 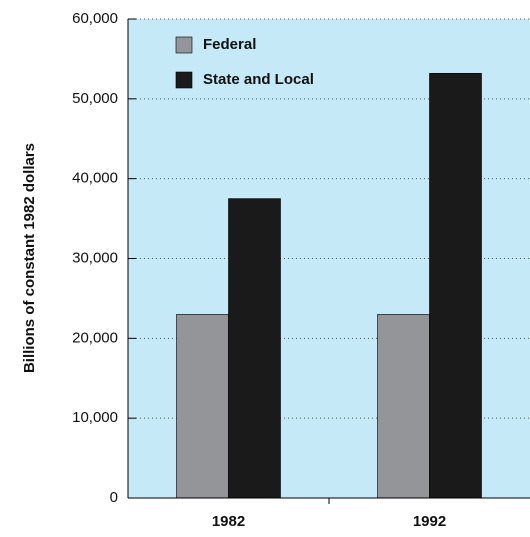 What do you see at coordinates (429, 521) in the screenshot?
I see `x-tick-label: 1992` at bounding box center [429, 521].